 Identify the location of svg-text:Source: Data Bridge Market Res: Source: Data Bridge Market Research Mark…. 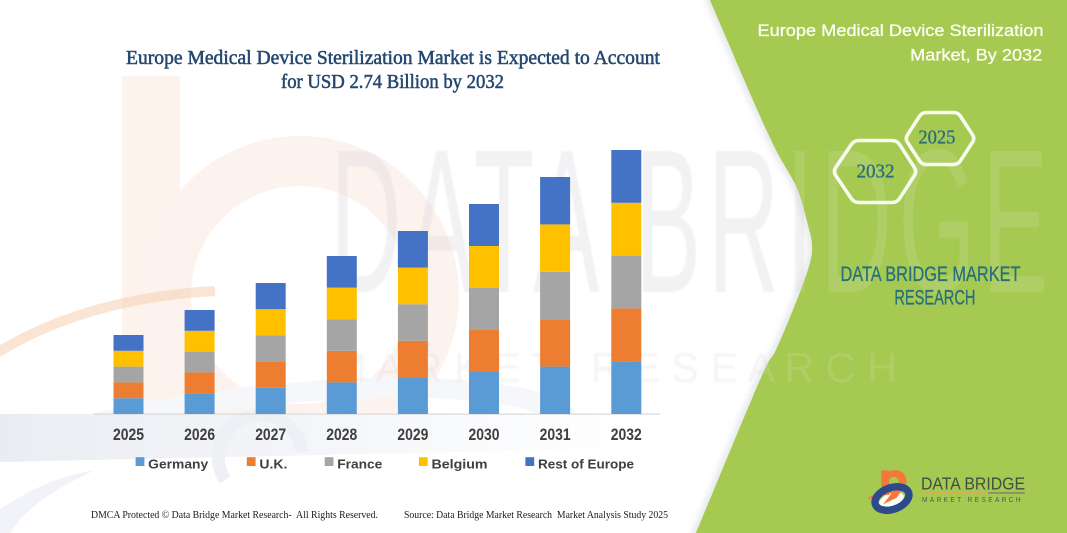
(536, 515).